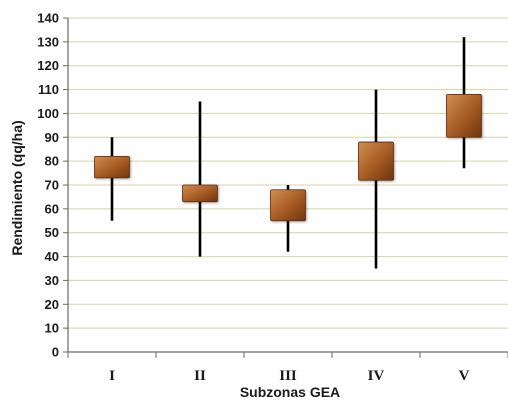 The height and width of the screenshot is (401, 508). What do you see at coordinates (48, 65) in the screenshot?
I see `y-tick-label: 120` at bounding box center [48, 65].